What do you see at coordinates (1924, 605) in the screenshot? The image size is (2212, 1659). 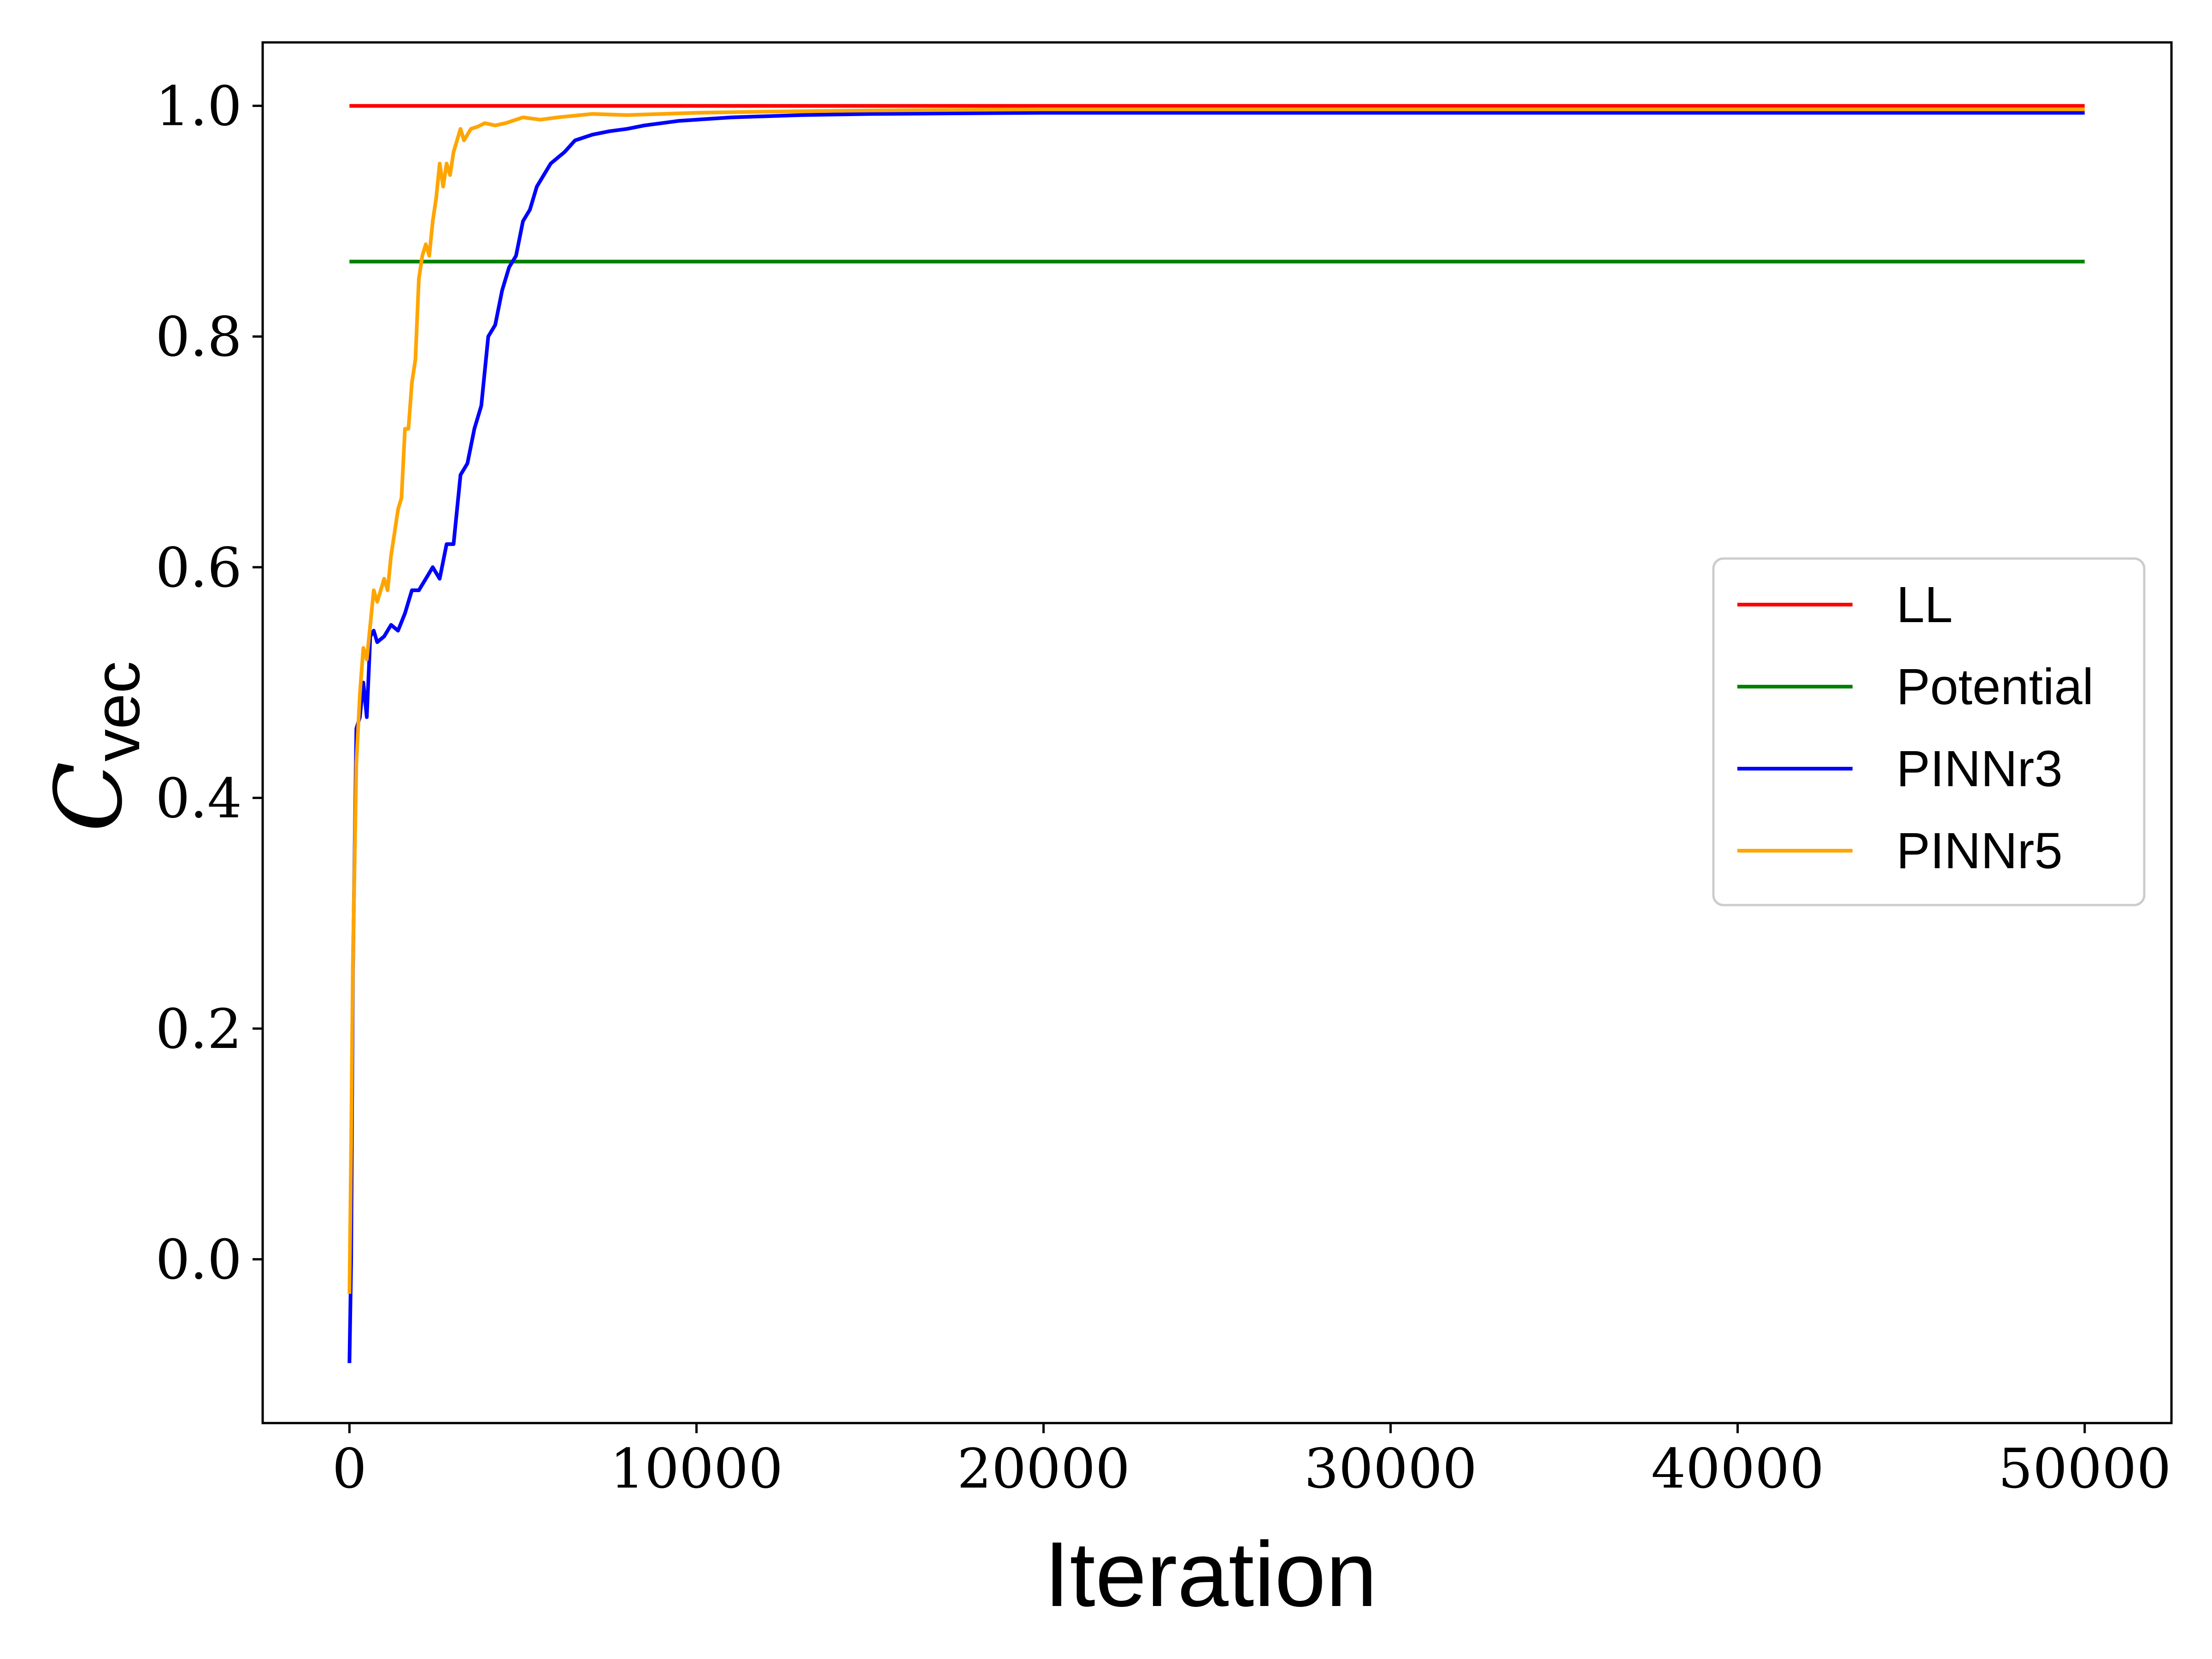 I see `legend-label-ll: LL` at bounding box center [1924, 605].